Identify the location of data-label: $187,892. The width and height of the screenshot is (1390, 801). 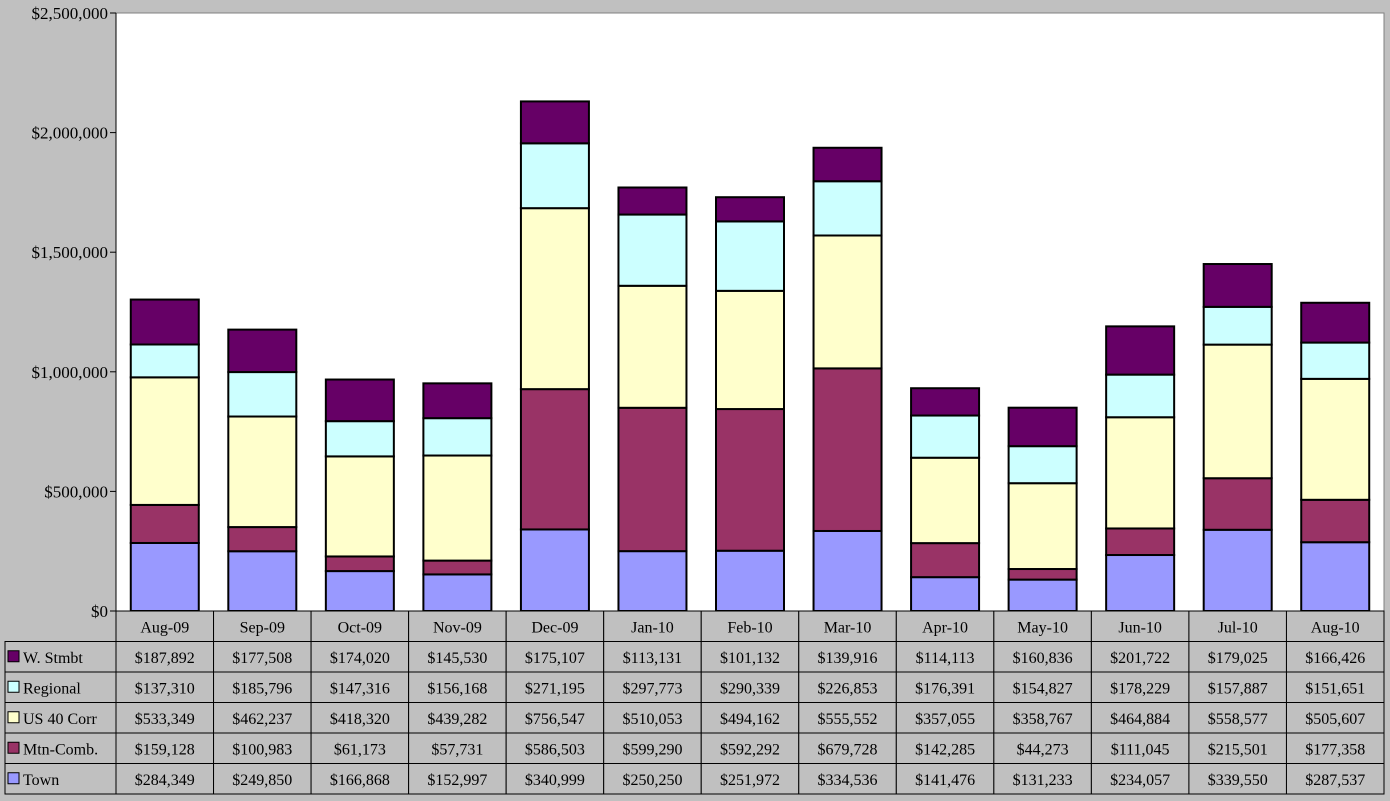
(165, 658).